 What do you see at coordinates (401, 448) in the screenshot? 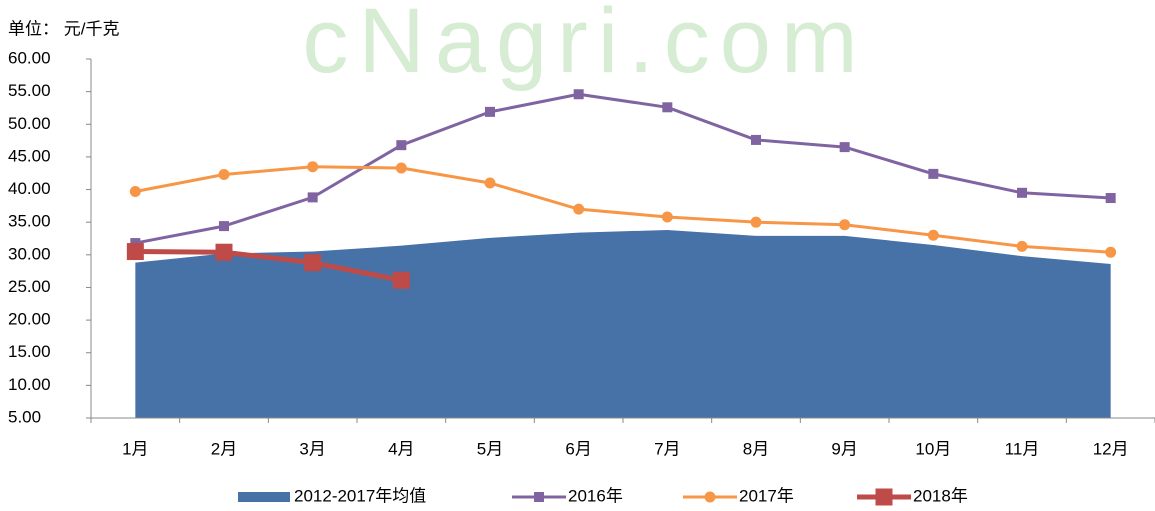
I see `x-tick-label: 4月` at bounding box center [401, 448].